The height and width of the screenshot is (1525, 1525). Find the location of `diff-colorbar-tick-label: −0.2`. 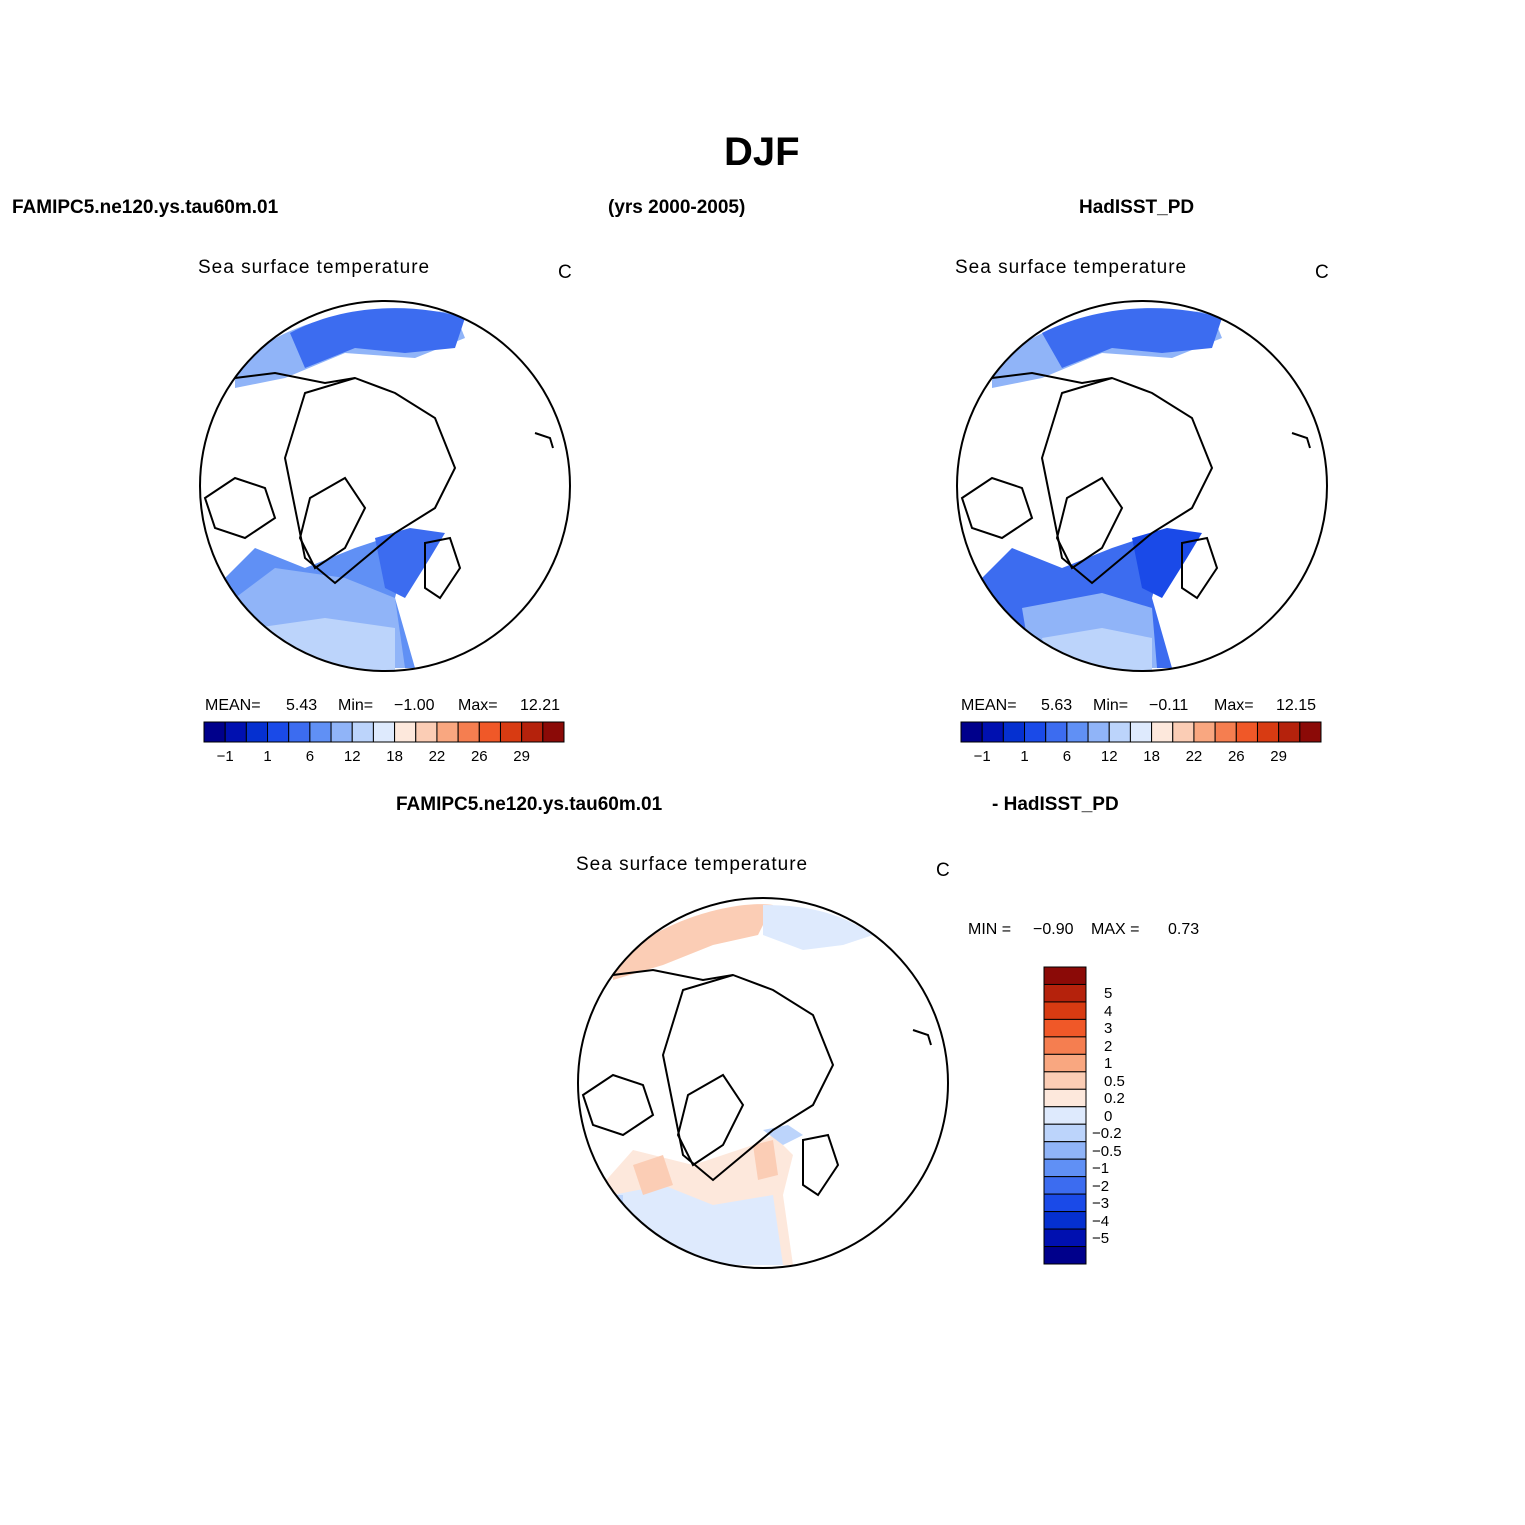

diff-colorbar-tick-label: −0.2 is located at coordinates (1107, 1134).